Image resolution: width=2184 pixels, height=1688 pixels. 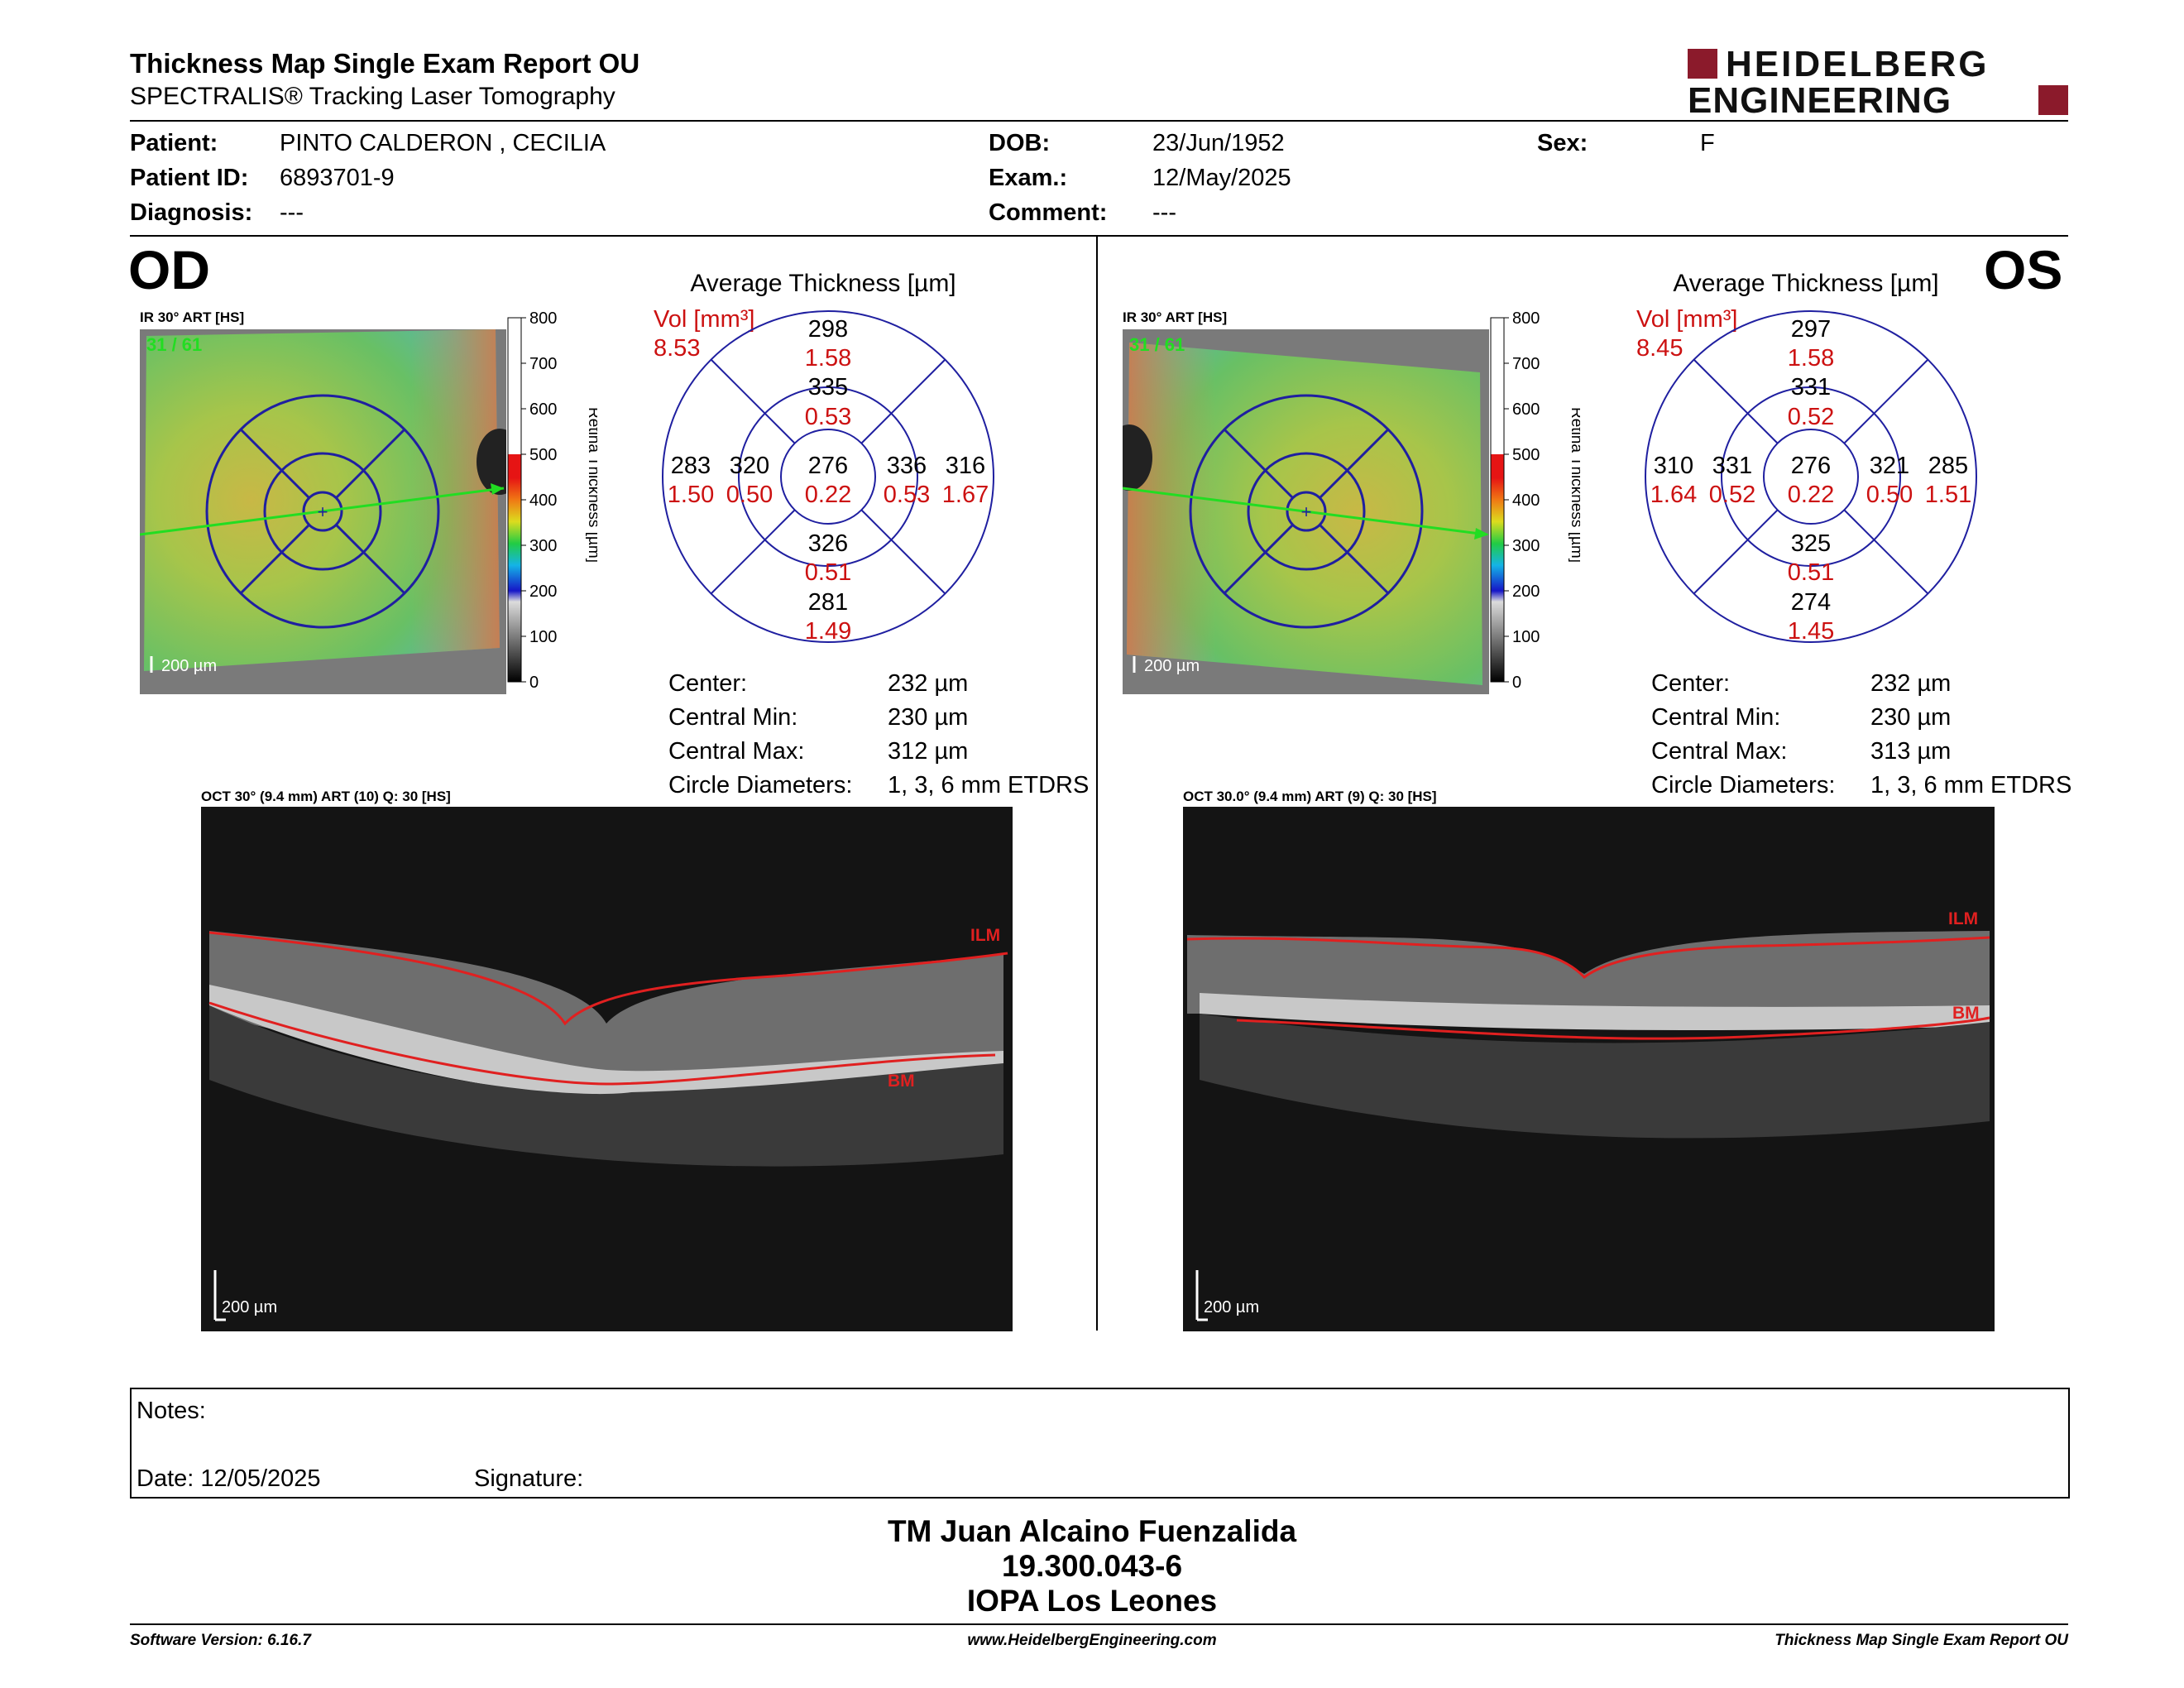 I want to click on od-colorbar-title: Retina Thickness [µm], so click(x=591, y=485).